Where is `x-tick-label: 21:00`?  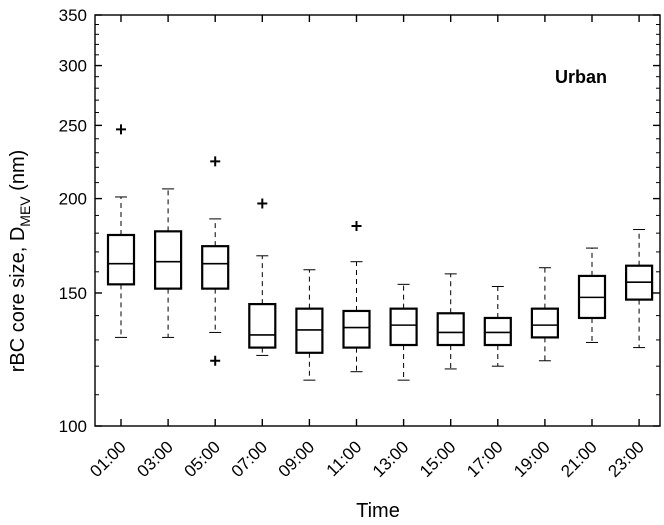
x-tick-label: 21:00 is located at coordinates (579, 459).